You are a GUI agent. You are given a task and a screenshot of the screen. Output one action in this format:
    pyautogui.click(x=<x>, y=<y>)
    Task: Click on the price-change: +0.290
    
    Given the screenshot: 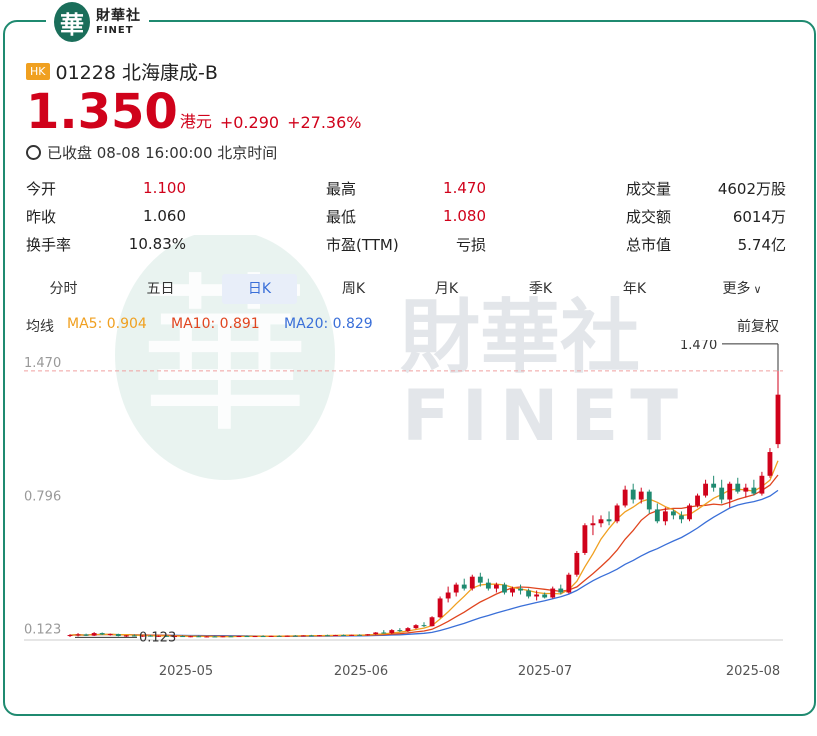 What is the action you would take?
    pyautogui.click(x=249, y=122)
    